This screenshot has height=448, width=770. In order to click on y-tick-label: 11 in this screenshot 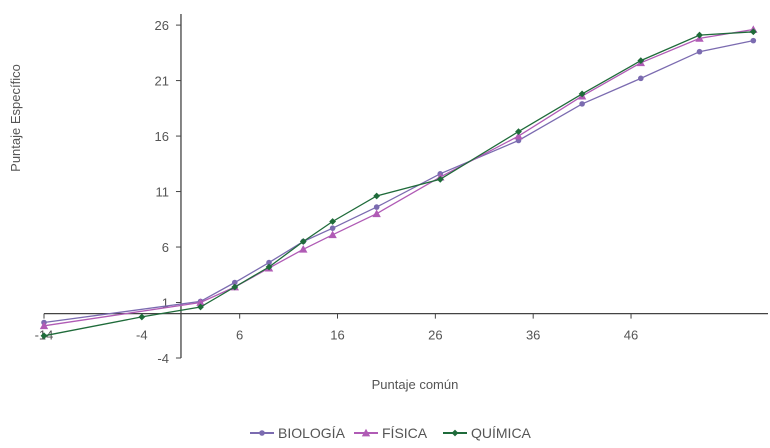, I will do `click(162, 192)`.